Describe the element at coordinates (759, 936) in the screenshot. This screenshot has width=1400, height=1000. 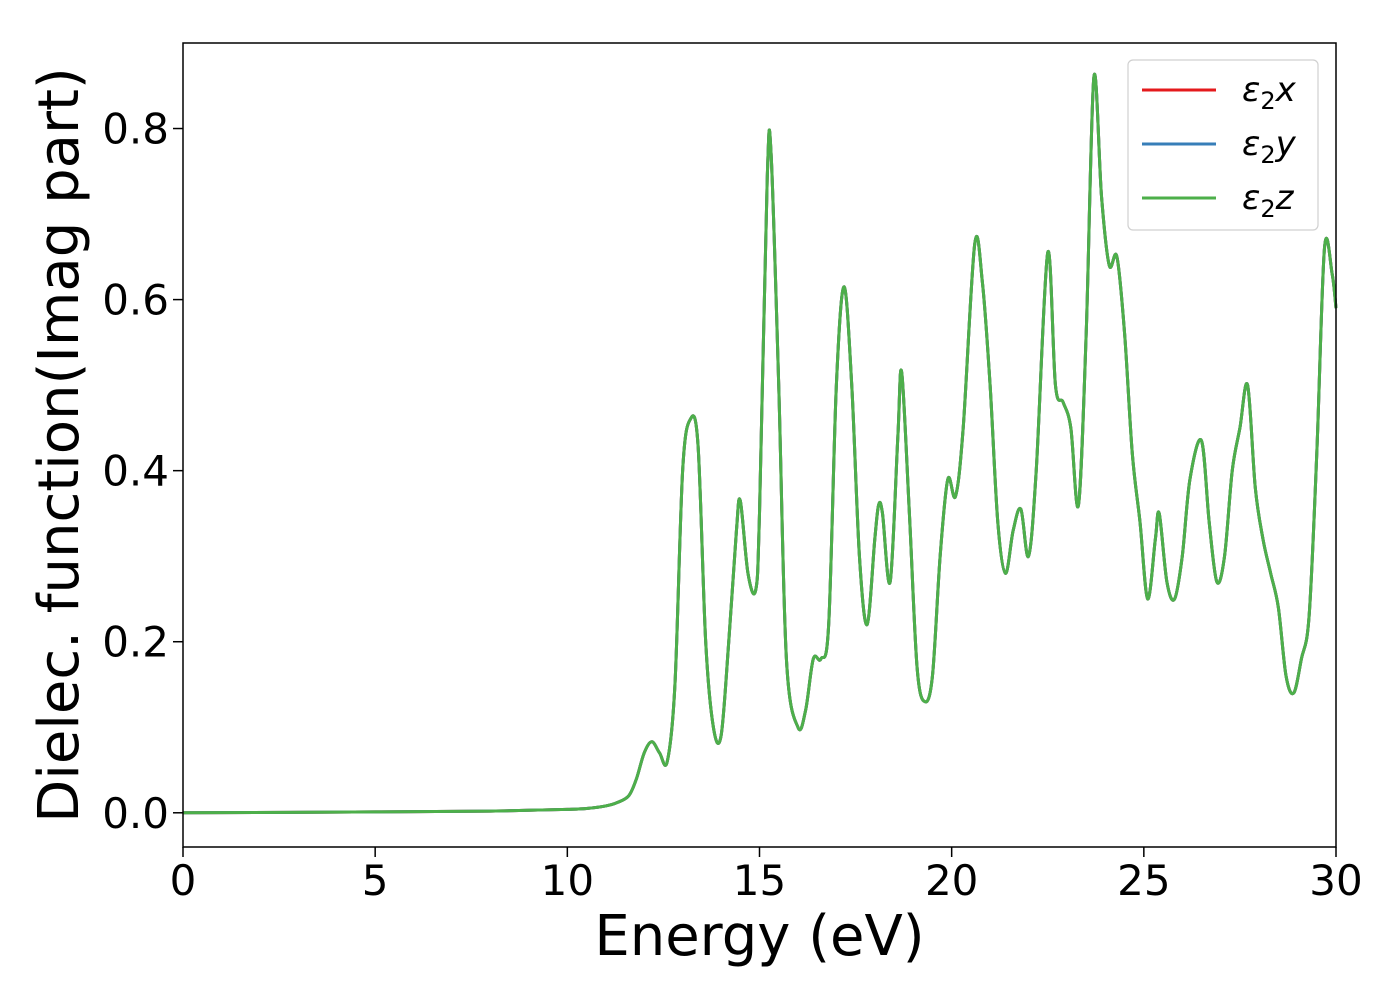
I see `x-axis-title: Energy (eV)` at that location.